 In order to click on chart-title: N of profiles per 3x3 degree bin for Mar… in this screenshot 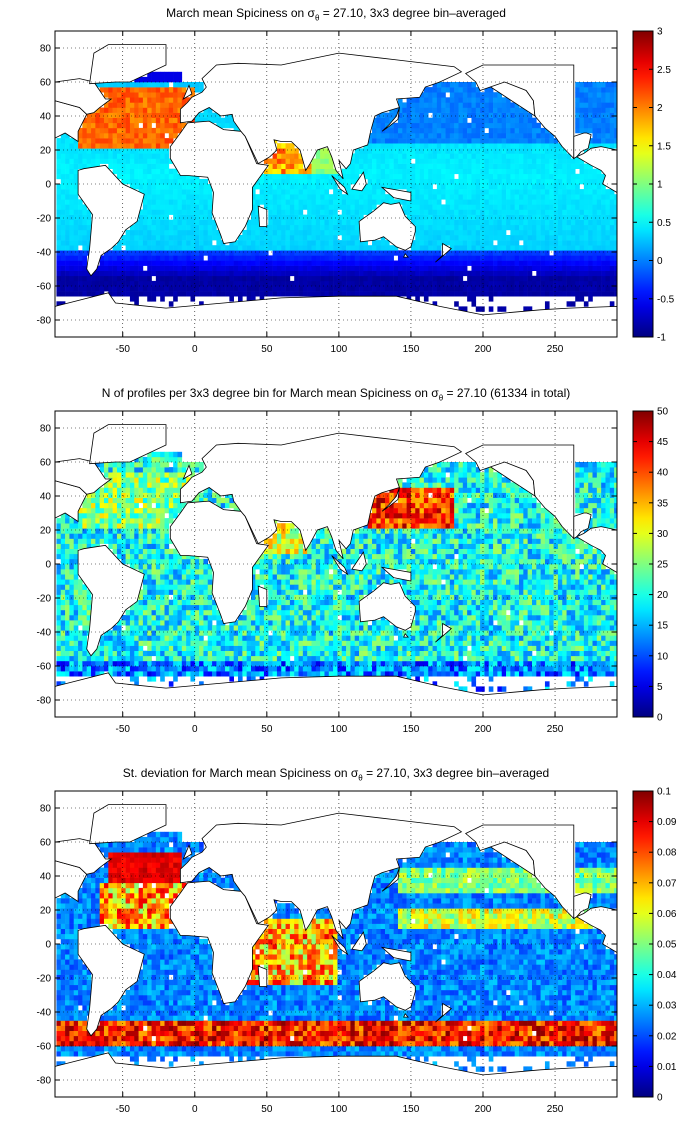, I will do `click(336, 394)`.